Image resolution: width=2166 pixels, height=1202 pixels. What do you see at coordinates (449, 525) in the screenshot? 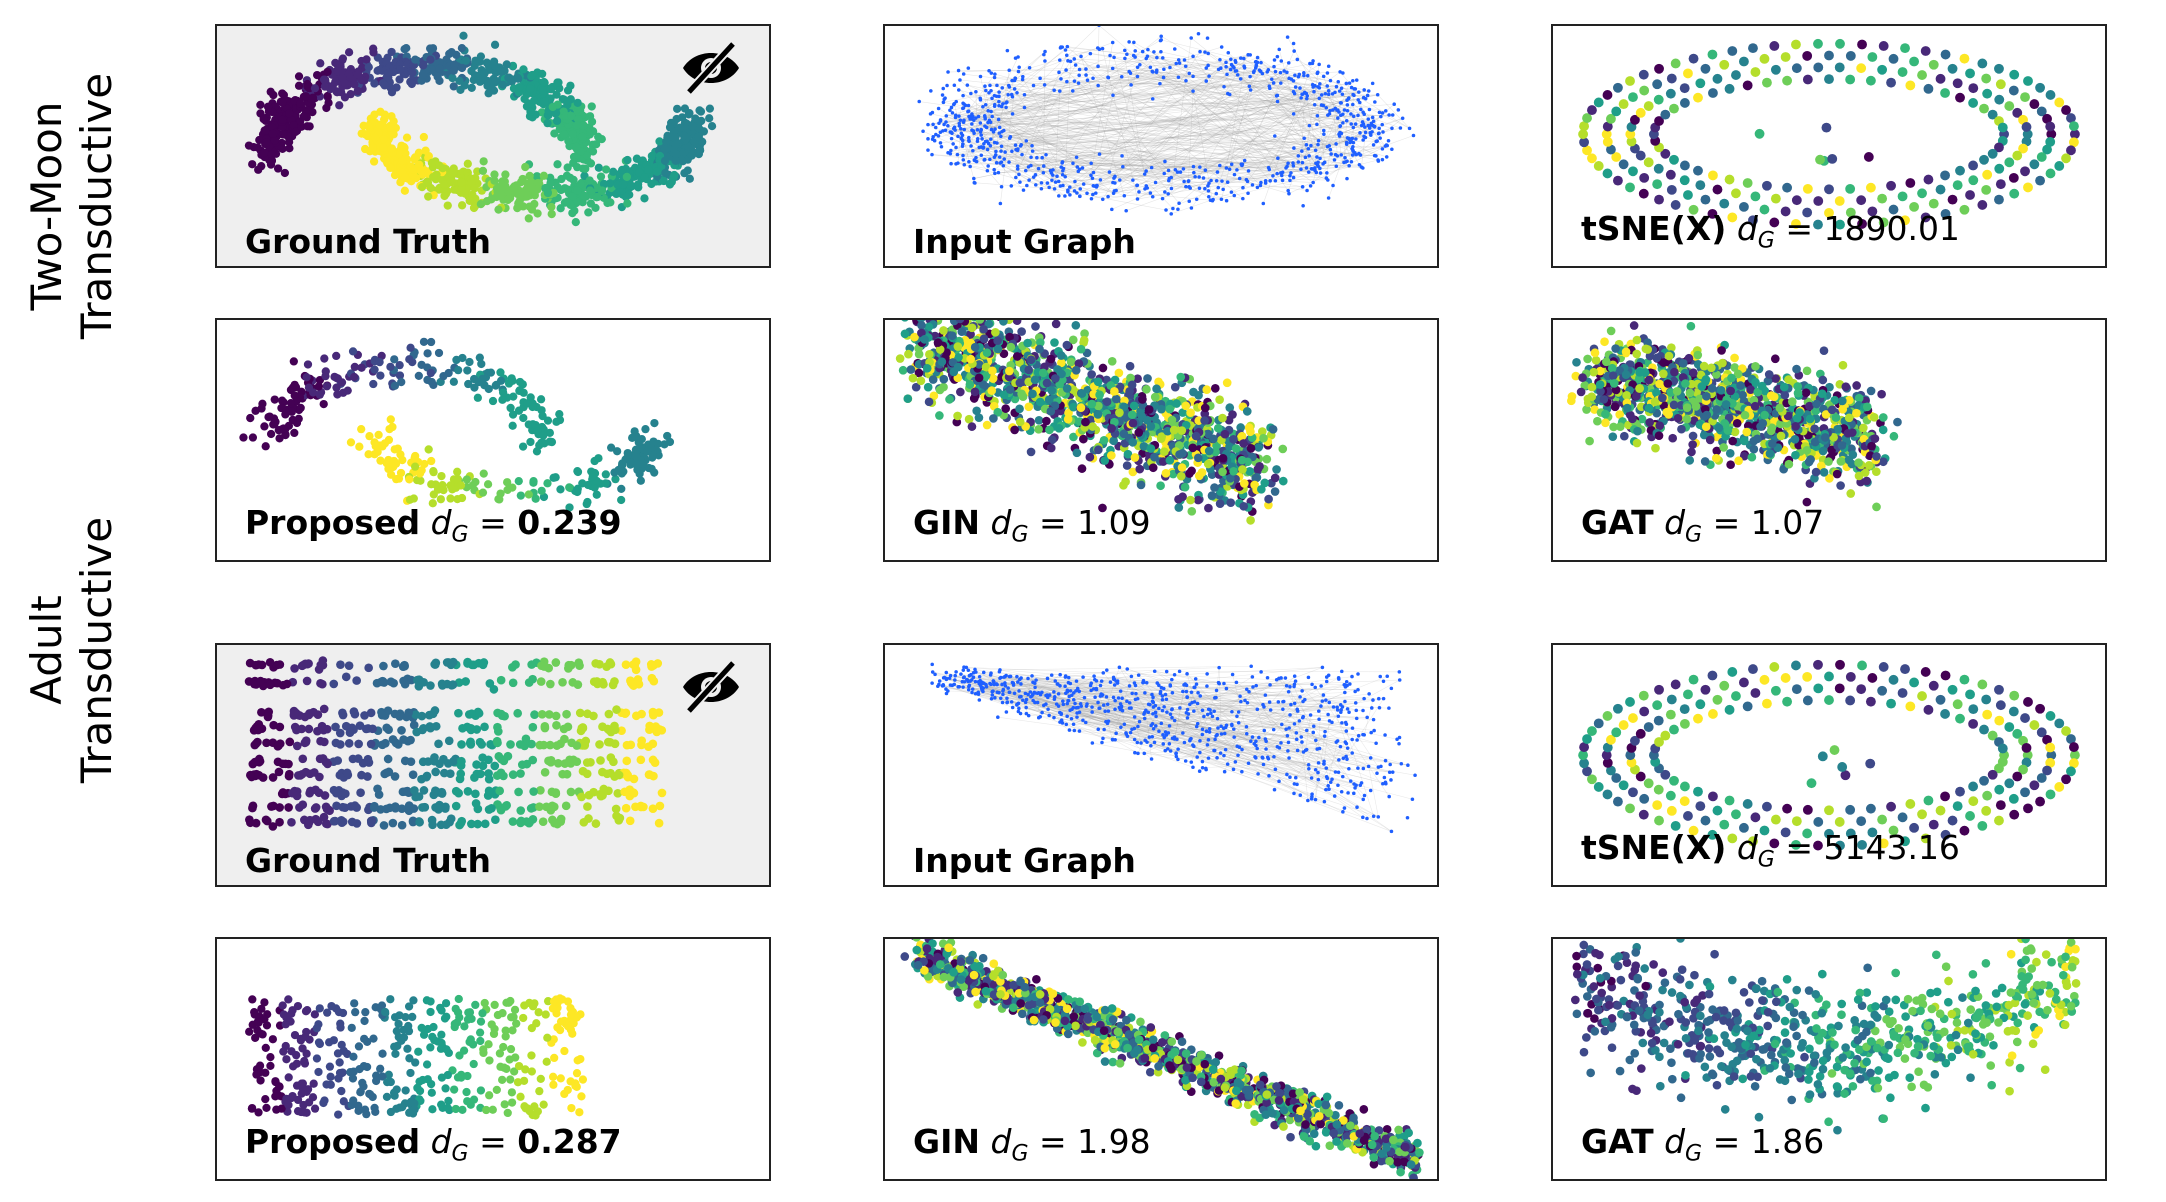
I see `metric-symbol: dG` at bounding box center [449, 525].